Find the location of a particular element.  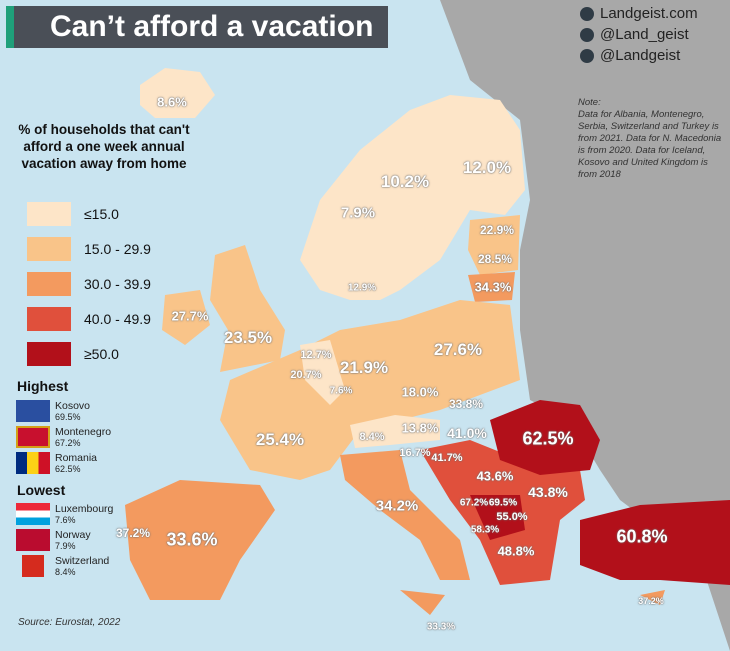

map-label: 12.9% is located at coordinates (362, 288).